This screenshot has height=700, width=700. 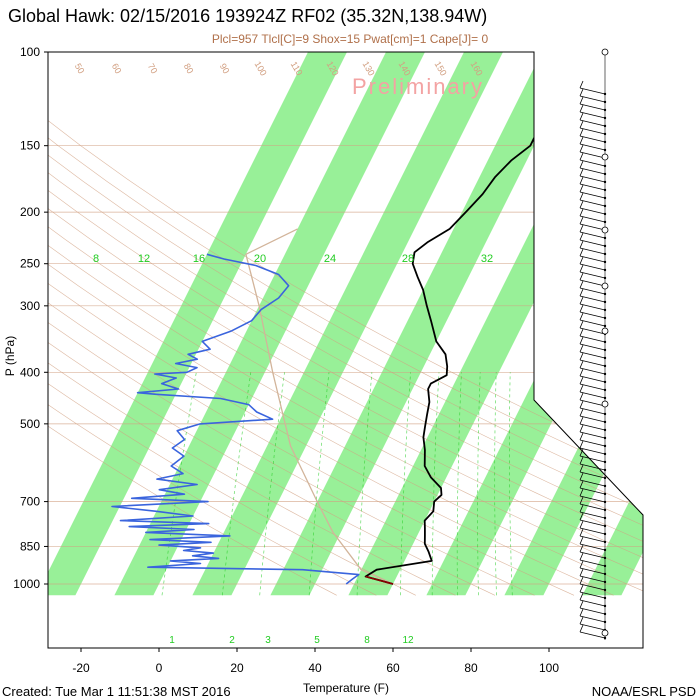 What do you see at coordinates (30, 502) in the screenshot?
I see `y-tick-label: 700` at bounding box center [30, 502].